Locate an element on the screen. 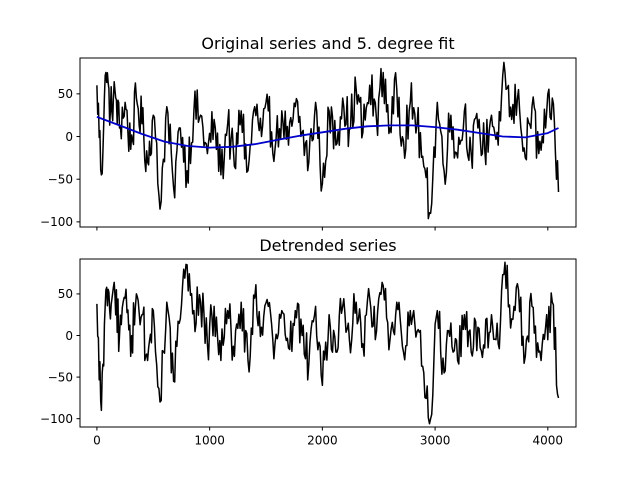  top-y-tick-label: 50 is located at coordinates (65, 94).